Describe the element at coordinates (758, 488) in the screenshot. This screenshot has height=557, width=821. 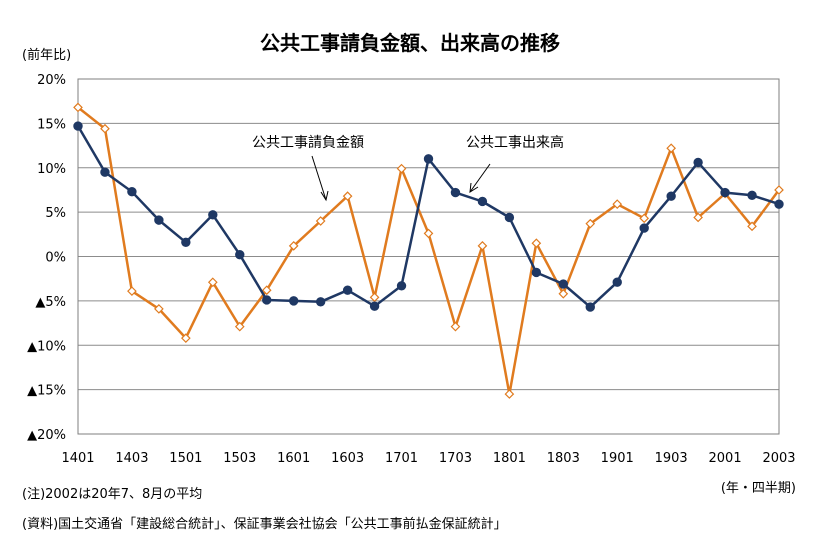
I see `x-axis-label: (年・四半期)` at that location.